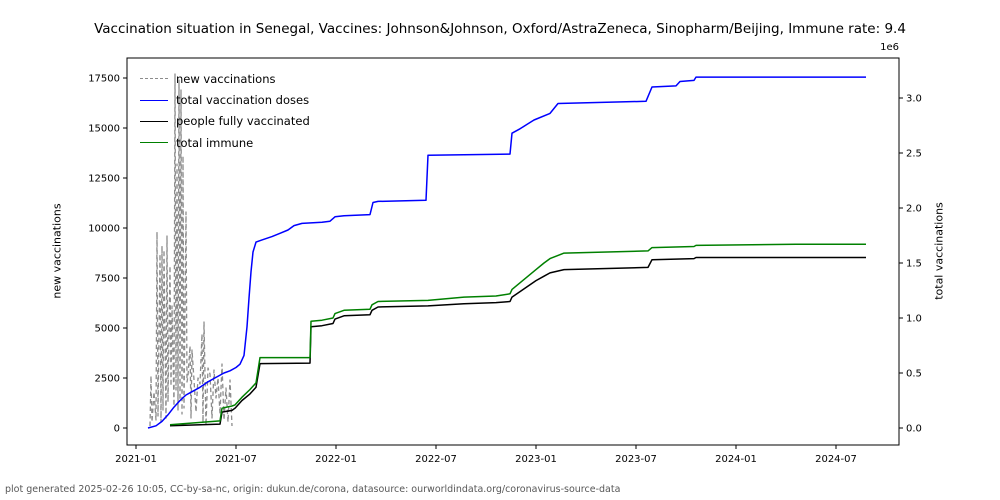  I want to click on left-y-tick-label: 0, so click(117, 429).